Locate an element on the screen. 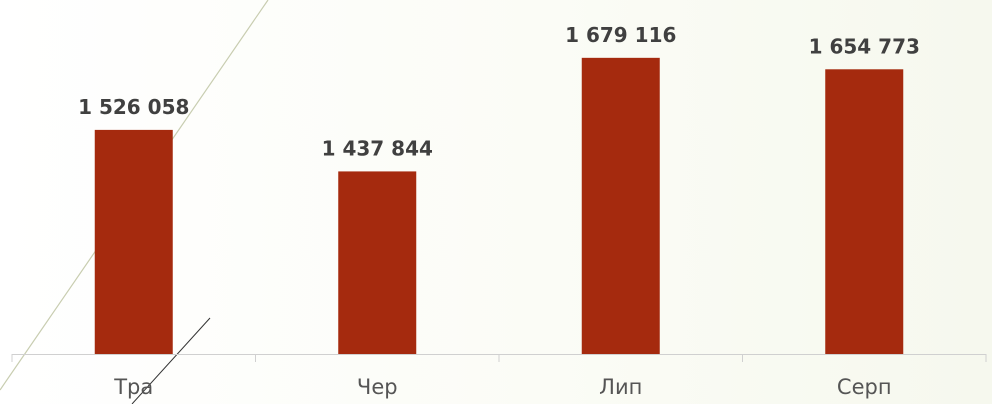 The image size is (992, 404). data-label-4: 1 654 773 is located at coordinates (864, 46).